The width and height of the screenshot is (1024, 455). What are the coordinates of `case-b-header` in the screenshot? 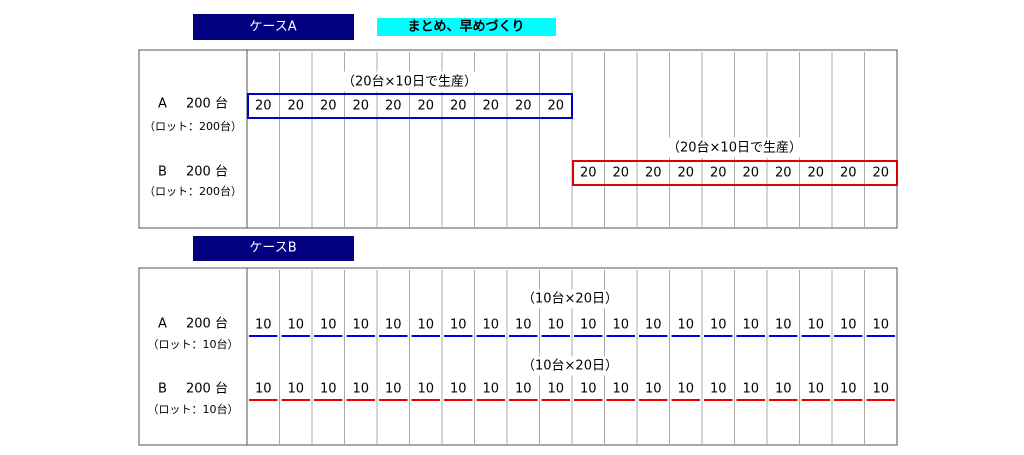 It's located at (273, 248).